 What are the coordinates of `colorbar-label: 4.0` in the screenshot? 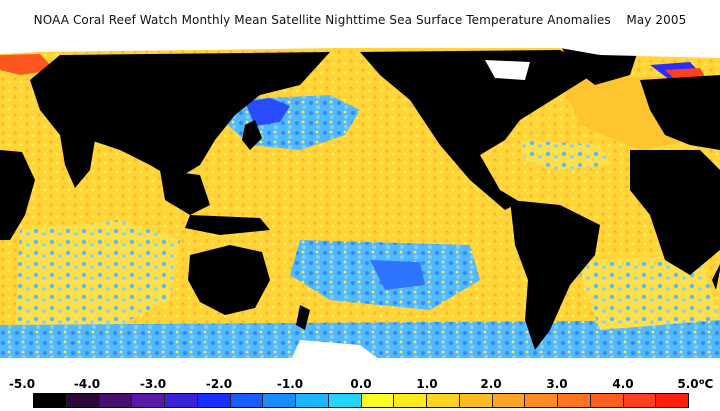 It's located at (623, 384).